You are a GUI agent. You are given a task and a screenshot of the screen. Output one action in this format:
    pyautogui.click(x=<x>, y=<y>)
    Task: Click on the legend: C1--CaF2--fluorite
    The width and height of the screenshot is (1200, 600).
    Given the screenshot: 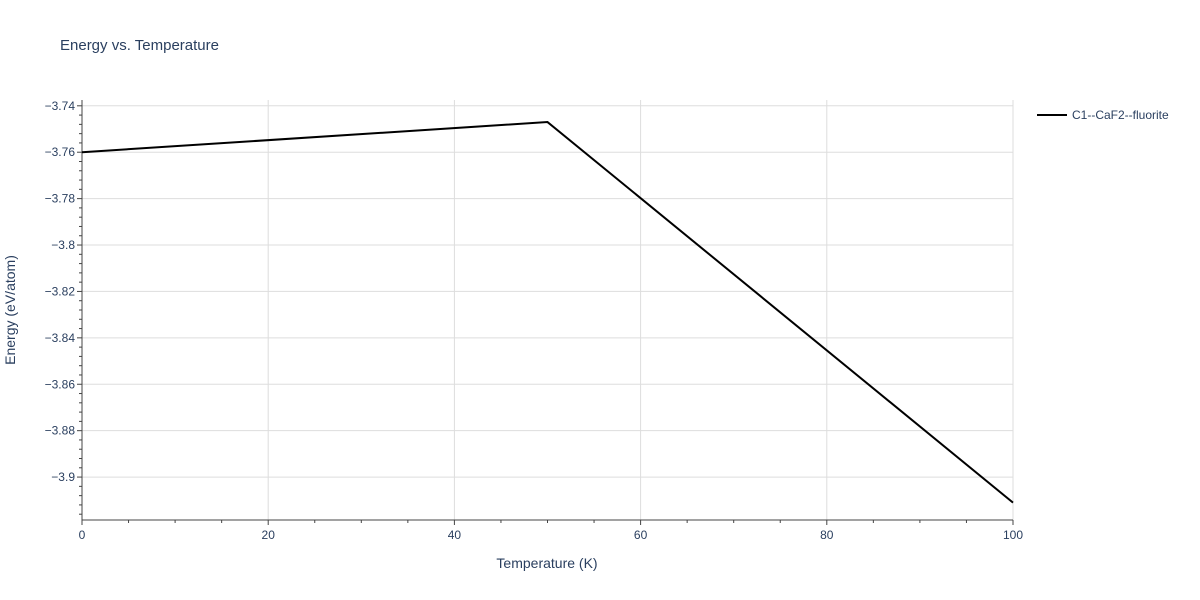 What is the action you would take?
    pyautogui.click(x=1103, y=115)
    